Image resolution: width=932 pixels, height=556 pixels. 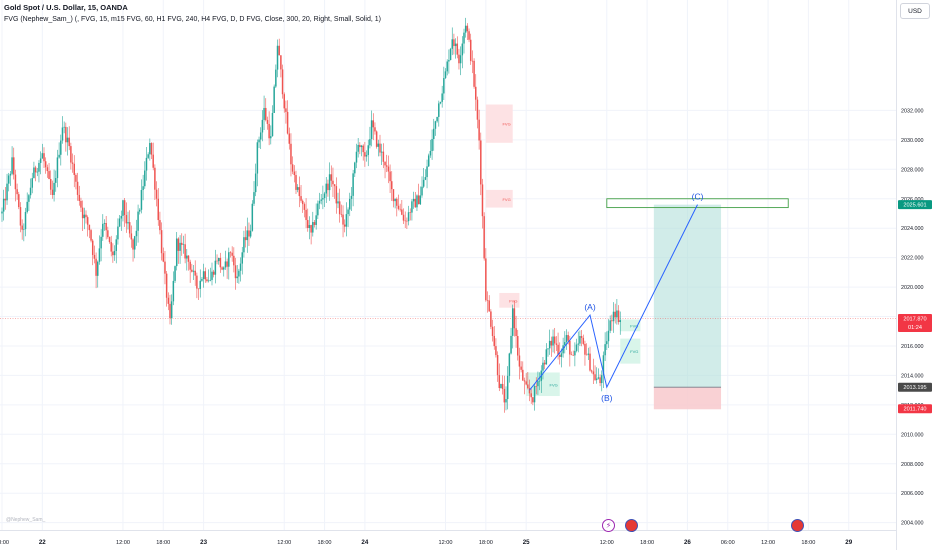 What do you see at coordinates (590, 307) in the screenshot?
I see `wave-label: (A)` at bounding box center [590, 307].